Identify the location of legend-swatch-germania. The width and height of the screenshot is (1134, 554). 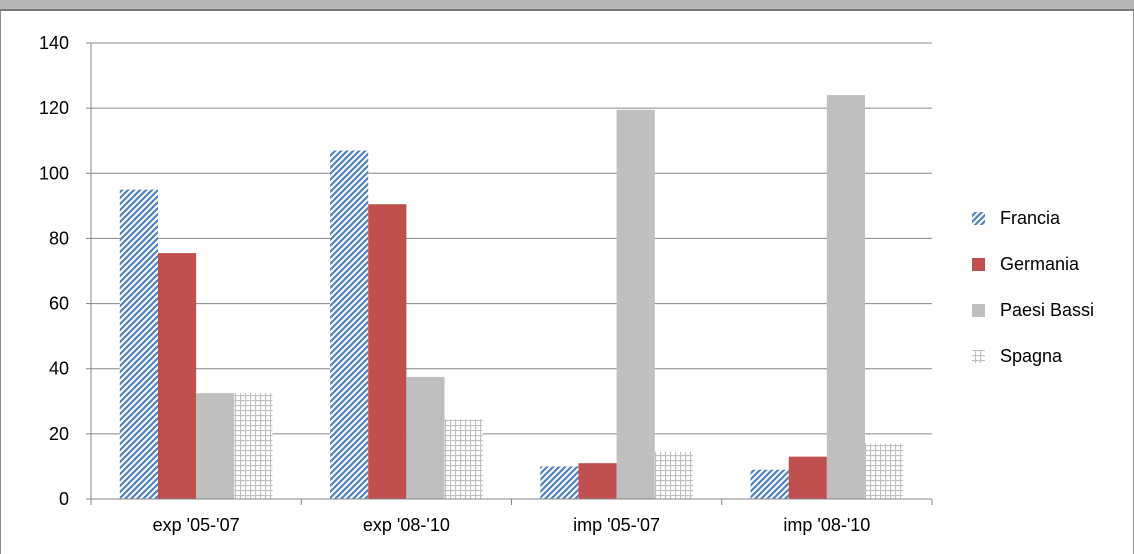
(978, 264).